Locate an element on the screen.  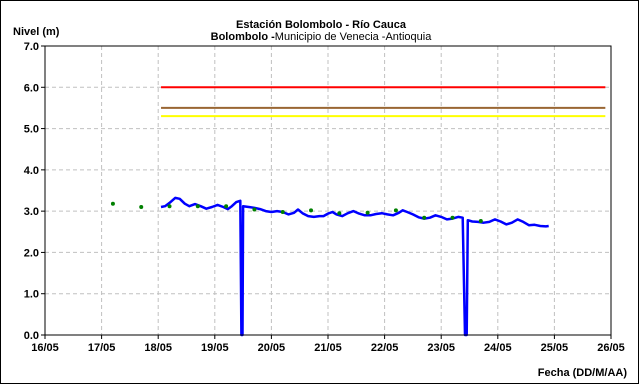
x-tick-label: 18/05 is located at coordinates (158, 348).